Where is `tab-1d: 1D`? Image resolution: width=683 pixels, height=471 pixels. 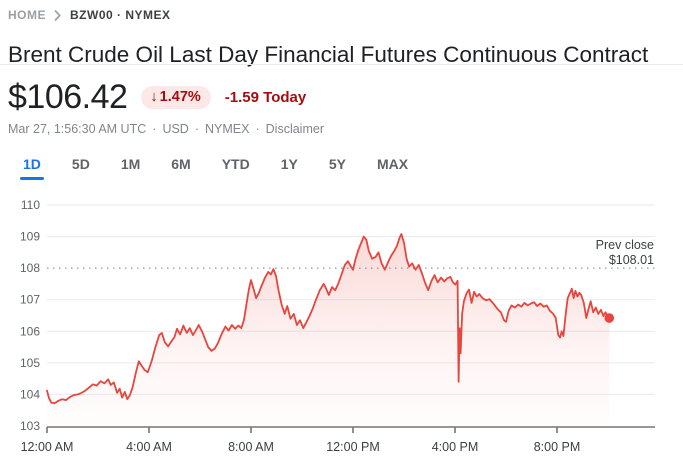
tab-1d: 1D is located at coordinates (32, 164).